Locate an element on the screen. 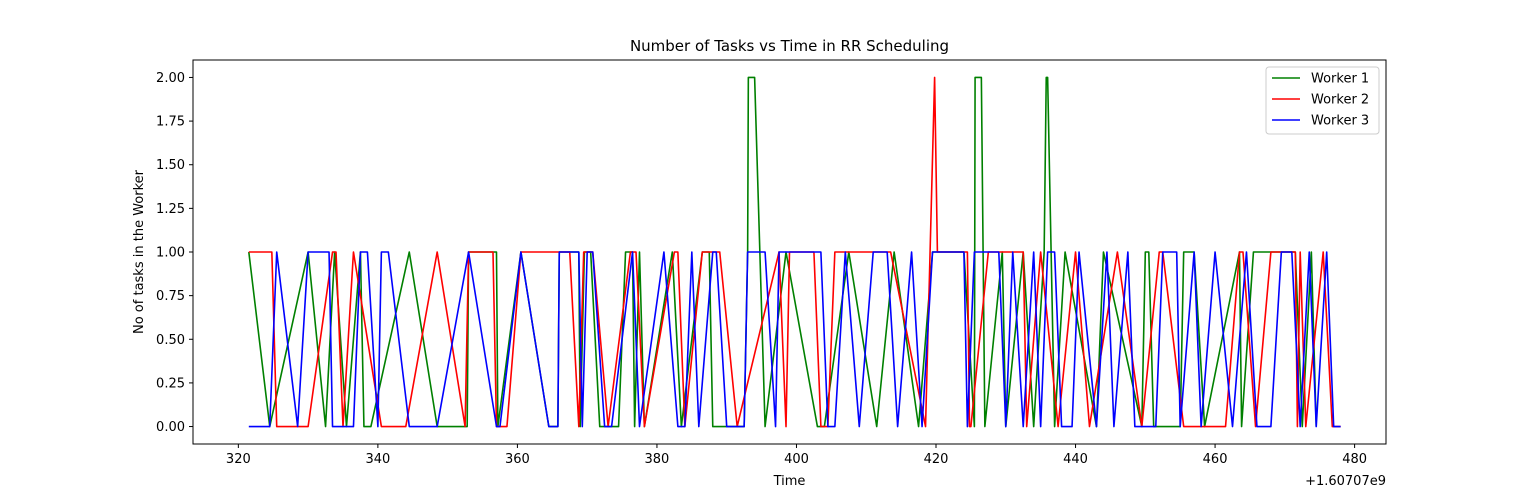 The height and width of the screenshot is (500, 1540). x-tick-label: 380 is located at coordinates (657, 459).